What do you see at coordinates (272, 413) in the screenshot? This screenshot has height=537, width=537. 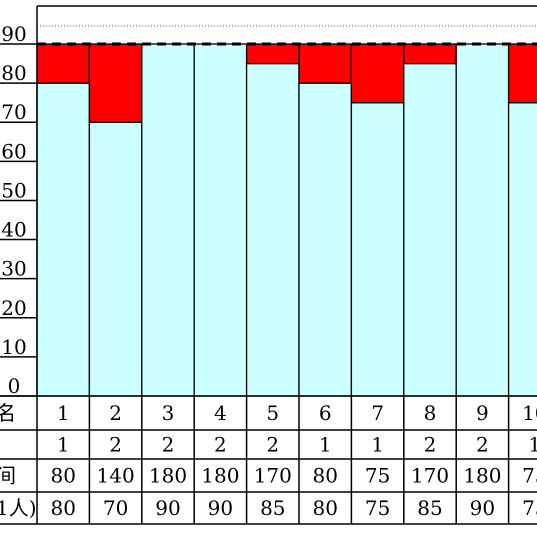 I see `table-cell: 5` at bounding box center [272, 413].